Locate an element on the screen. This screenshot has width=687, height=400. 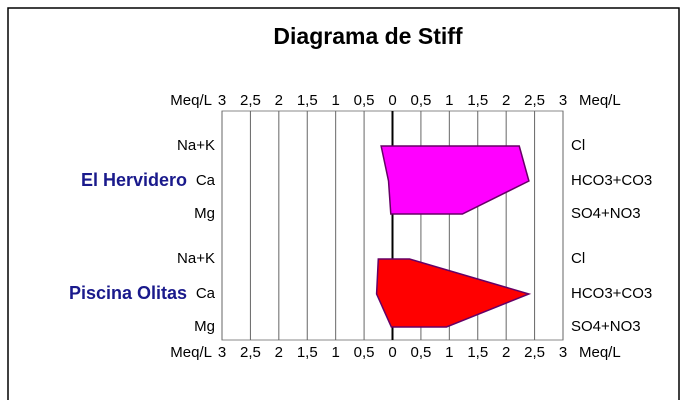
series-name: El Hervidero is located at coordinates (134, 180).